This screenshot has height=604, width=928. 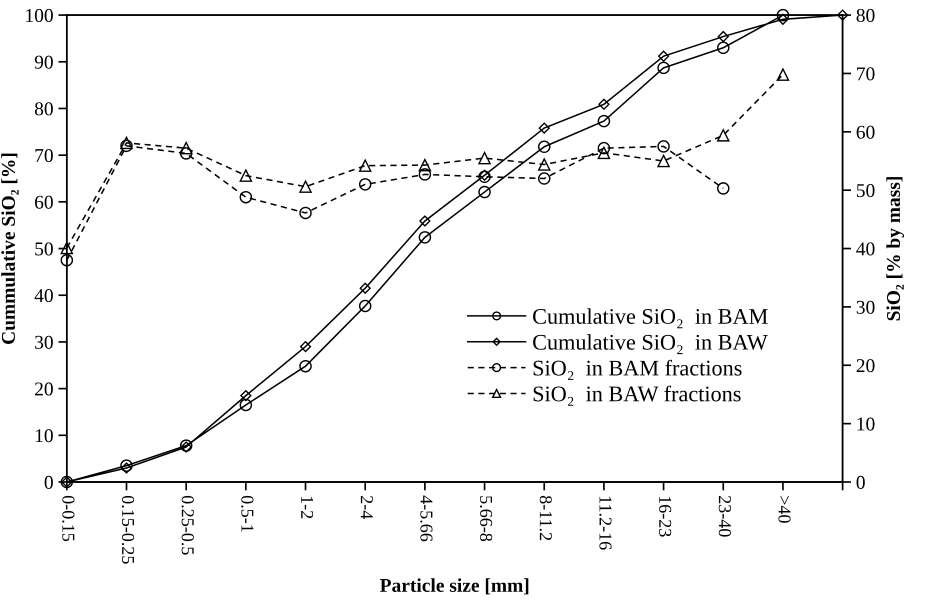 I want to click on y-axis-title: Cummulative SiO₂ [%], so click(x=10, y=249).